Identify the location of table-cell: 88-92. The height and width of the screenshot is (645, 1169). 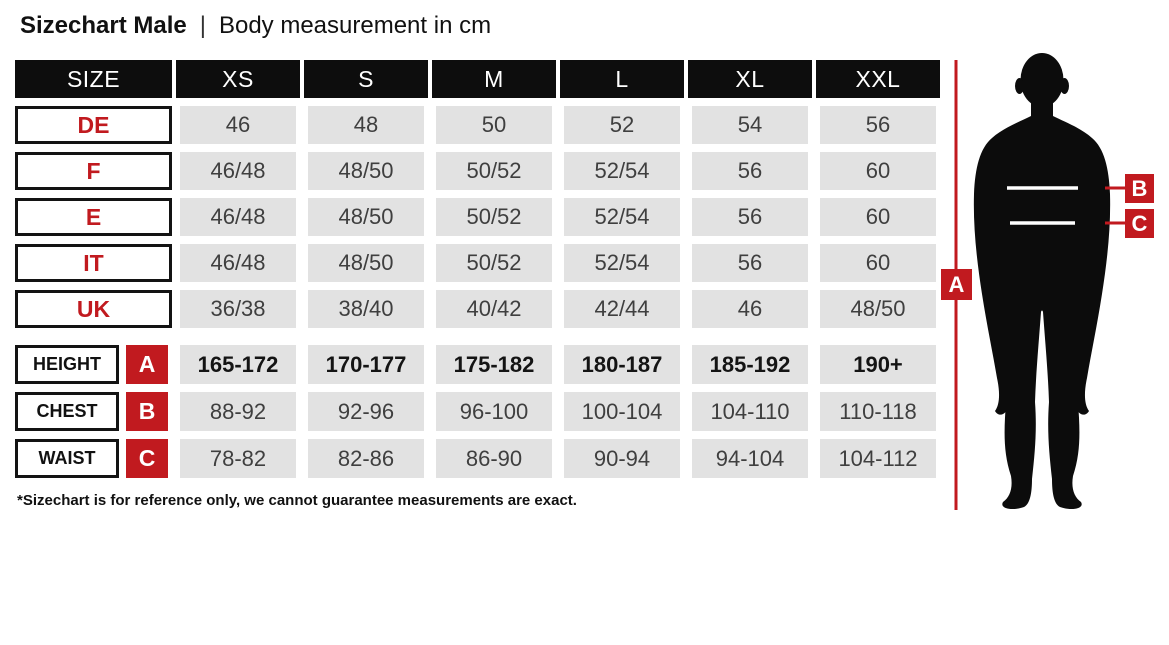
(238, 411).